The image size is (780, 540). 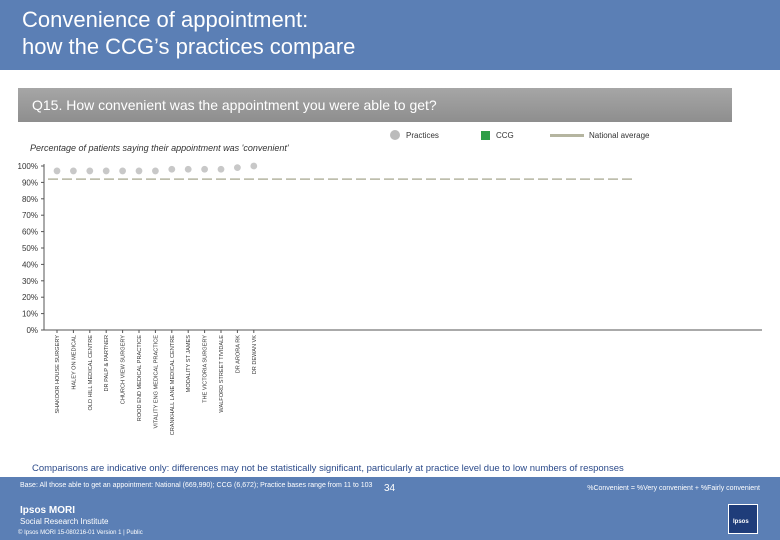 What do you see at coordinates (567, 135) in the screenshot?
I see `national-legend-icon` at bounding box center [567, 135].